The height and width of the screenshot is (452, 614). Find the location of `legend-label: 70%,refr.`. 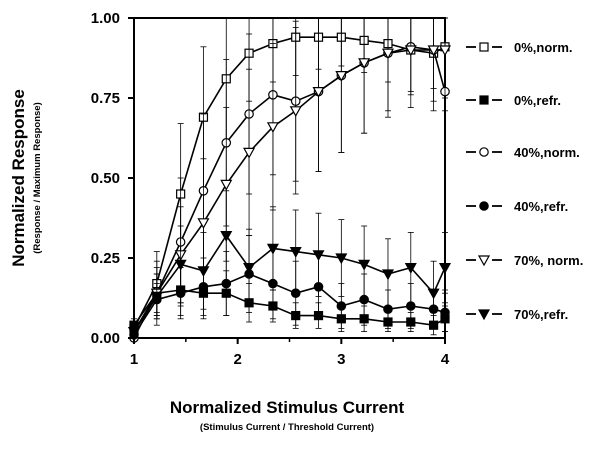

legend-label: 70%,refr. is located at coordinates (541, 314).